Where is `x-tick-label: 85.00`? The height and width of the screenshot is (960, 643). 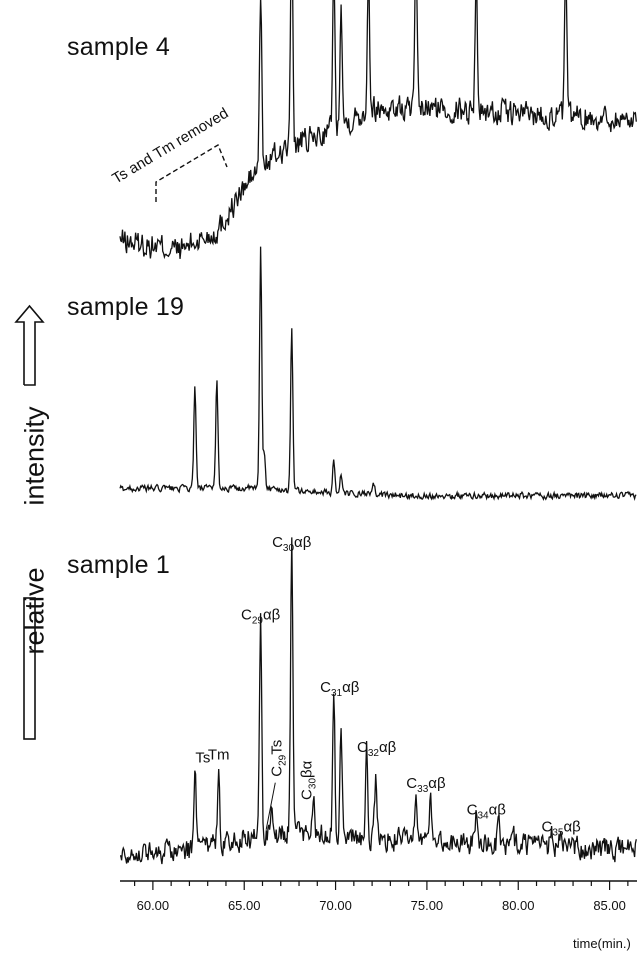 x-tick-label: 85.00 is located at coordinates (609, 905).